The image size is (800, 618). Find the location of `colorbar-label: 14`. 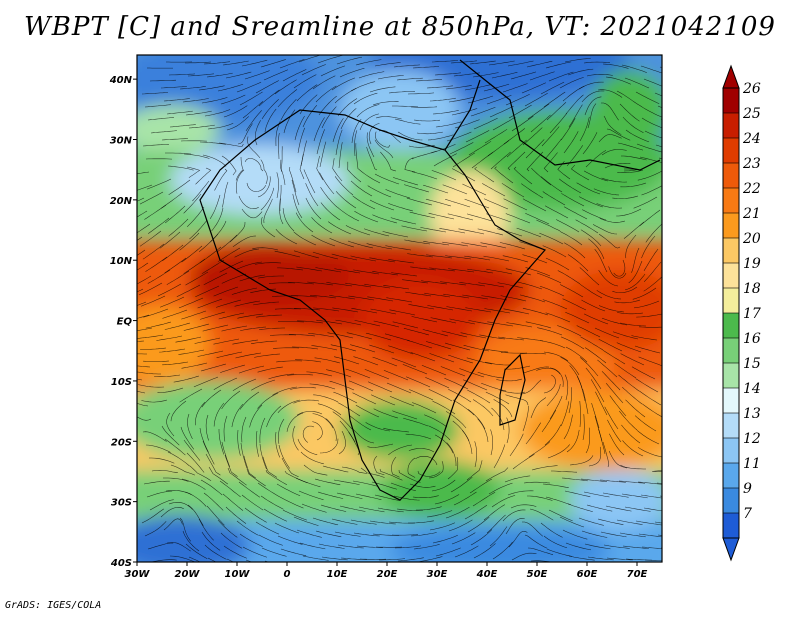

colorbar-label: 14 is located at coordinates (752, 389).